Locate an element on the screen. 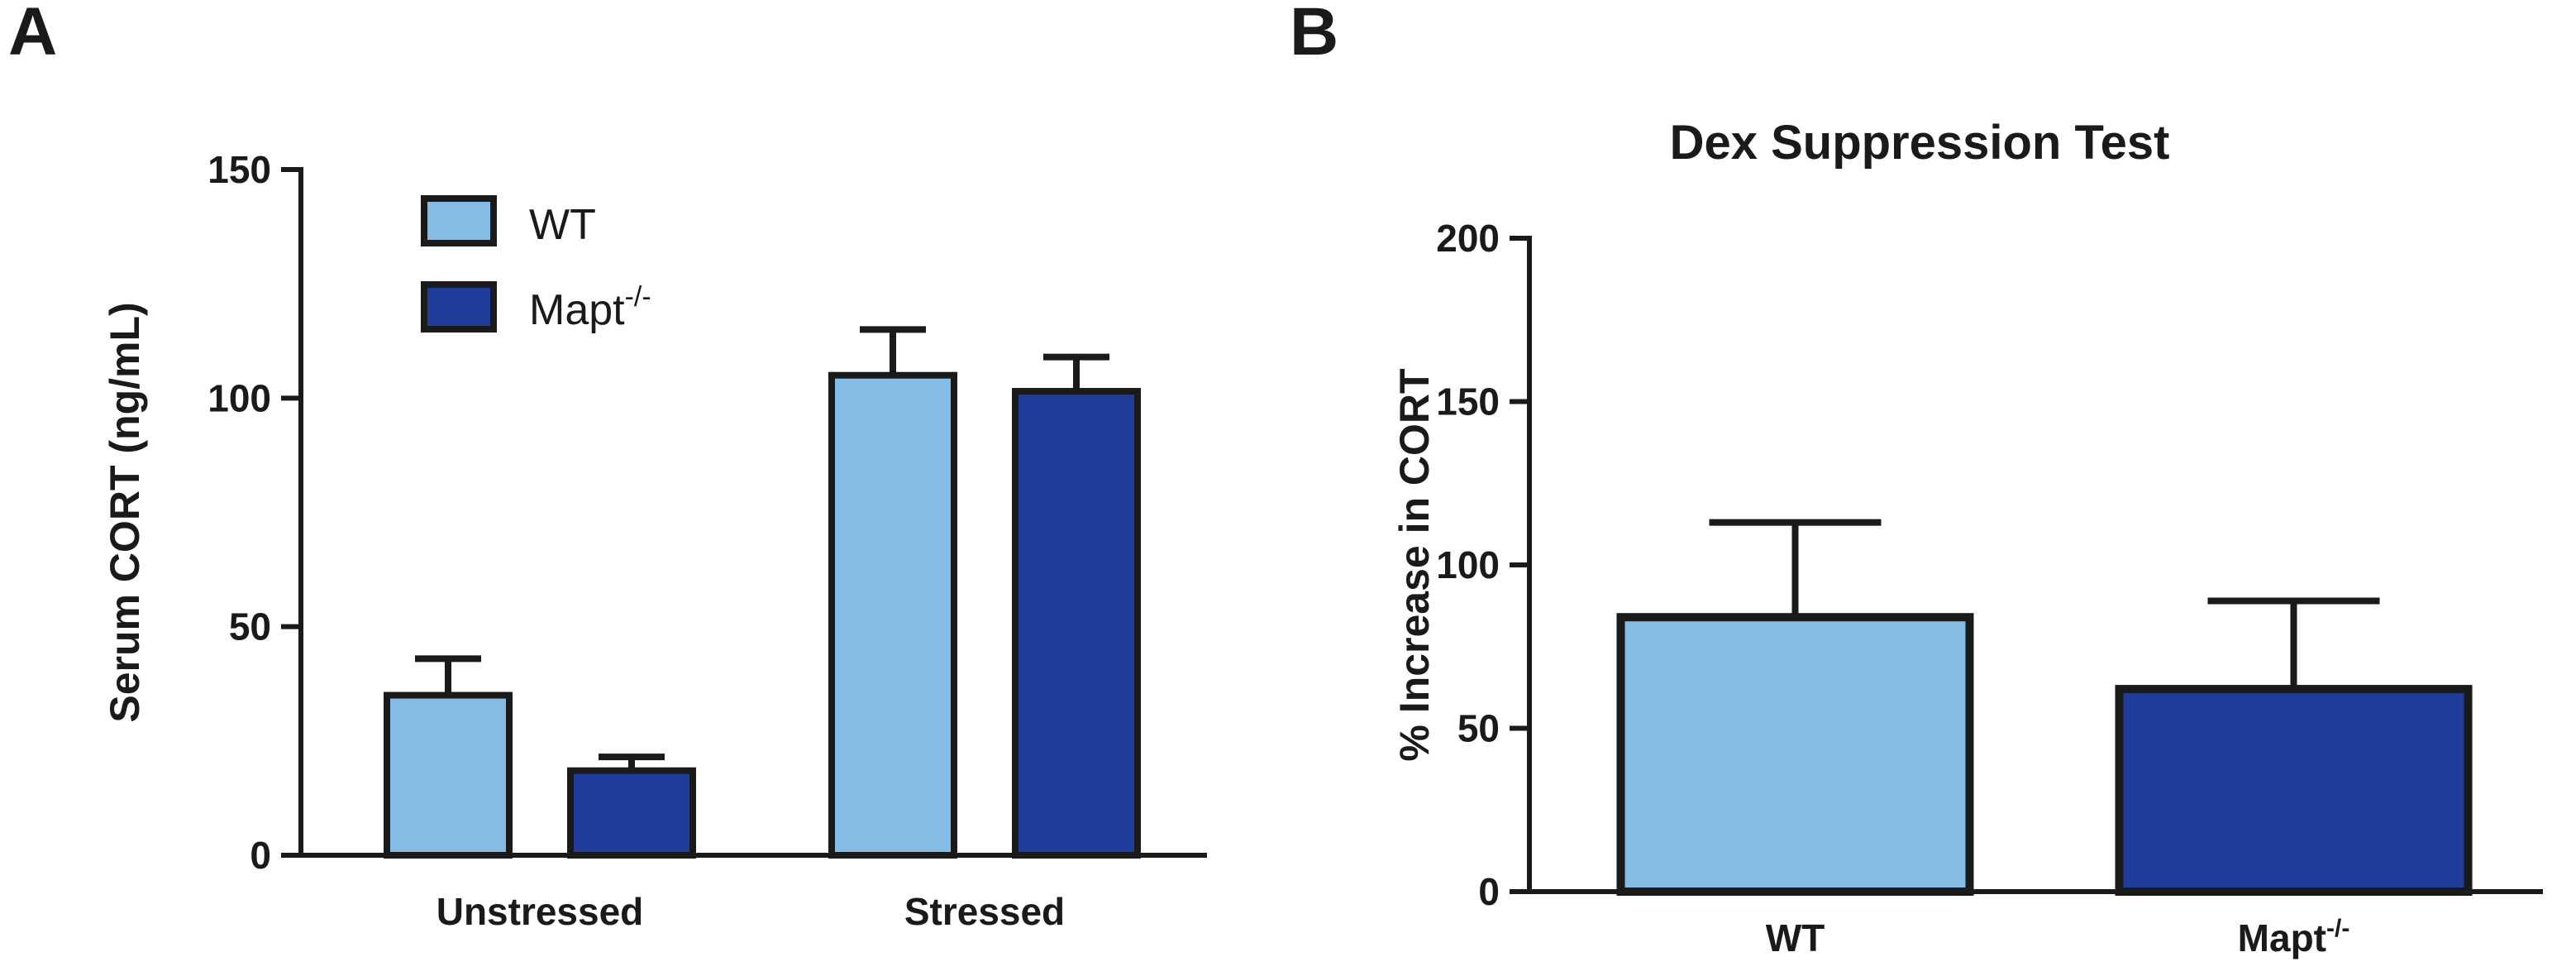 This screenshot has width=2576, height=976. legend-swatch-wt is located at coordinates (459, 221).